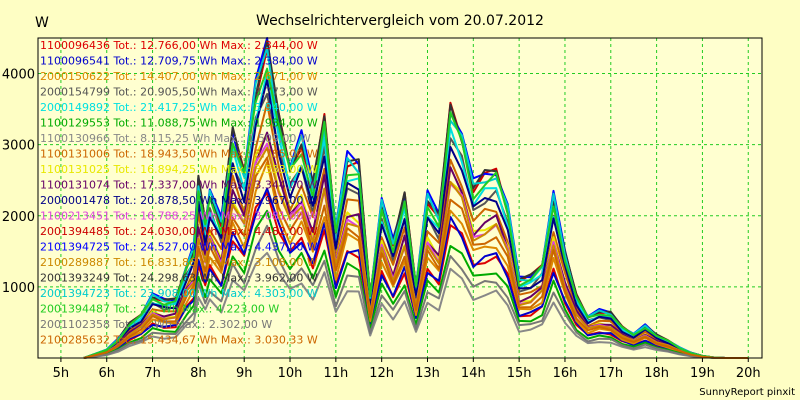  I want to click on x-tick-label: 18h, so click(656, 373).